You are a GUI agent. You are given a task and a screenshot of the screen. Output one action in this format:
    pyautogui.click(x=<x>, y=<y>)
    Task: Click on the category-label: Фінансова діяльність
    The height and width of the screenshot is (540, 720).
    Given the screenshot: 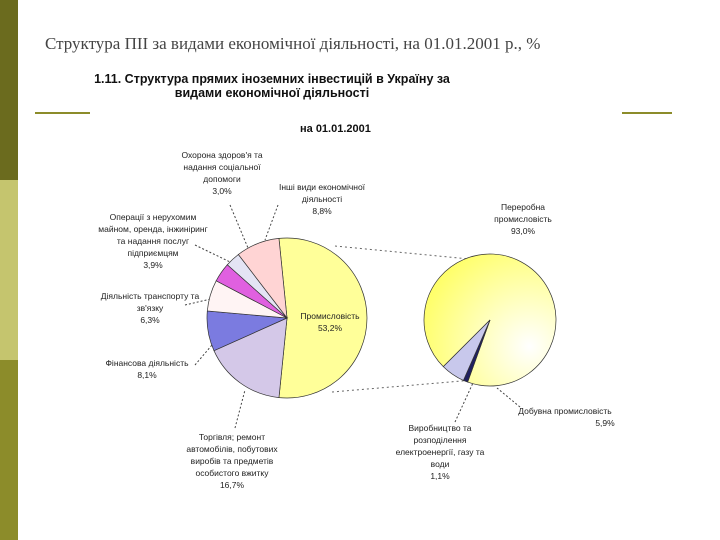 What is the action you would take?
    pyautogui.click(x=147, y=363)
    